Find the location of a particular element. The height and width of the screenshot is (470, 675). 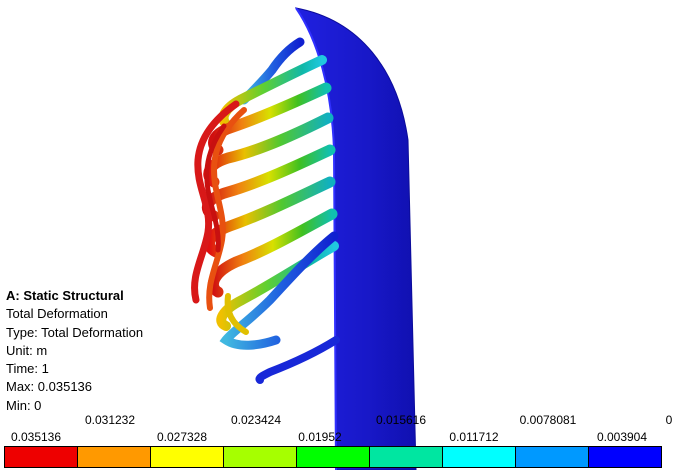

legend-top-label: 0.031232 is located at coordinates (110, 420).